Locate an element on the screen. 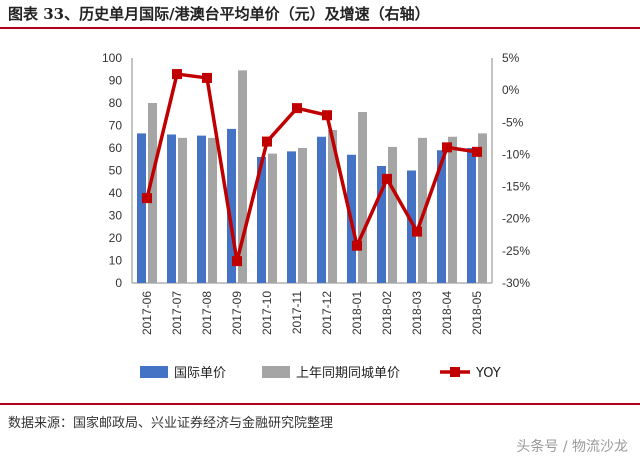  legend: 国际单价 上年同期同城单价 YOY is located at coordinates (320, 373).